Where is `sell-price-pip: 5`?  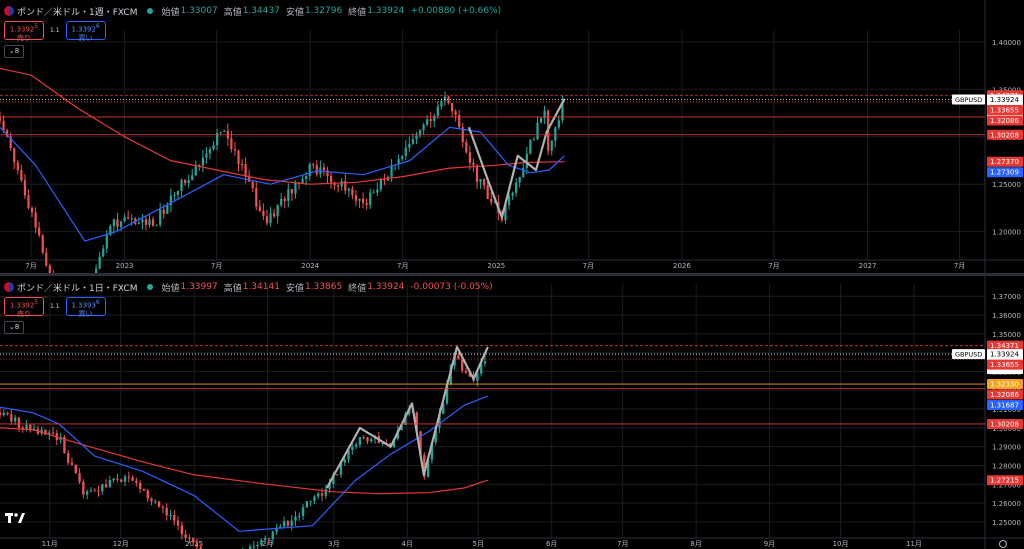
sell-price-pip: 5 is located at coordinates (36, 27).